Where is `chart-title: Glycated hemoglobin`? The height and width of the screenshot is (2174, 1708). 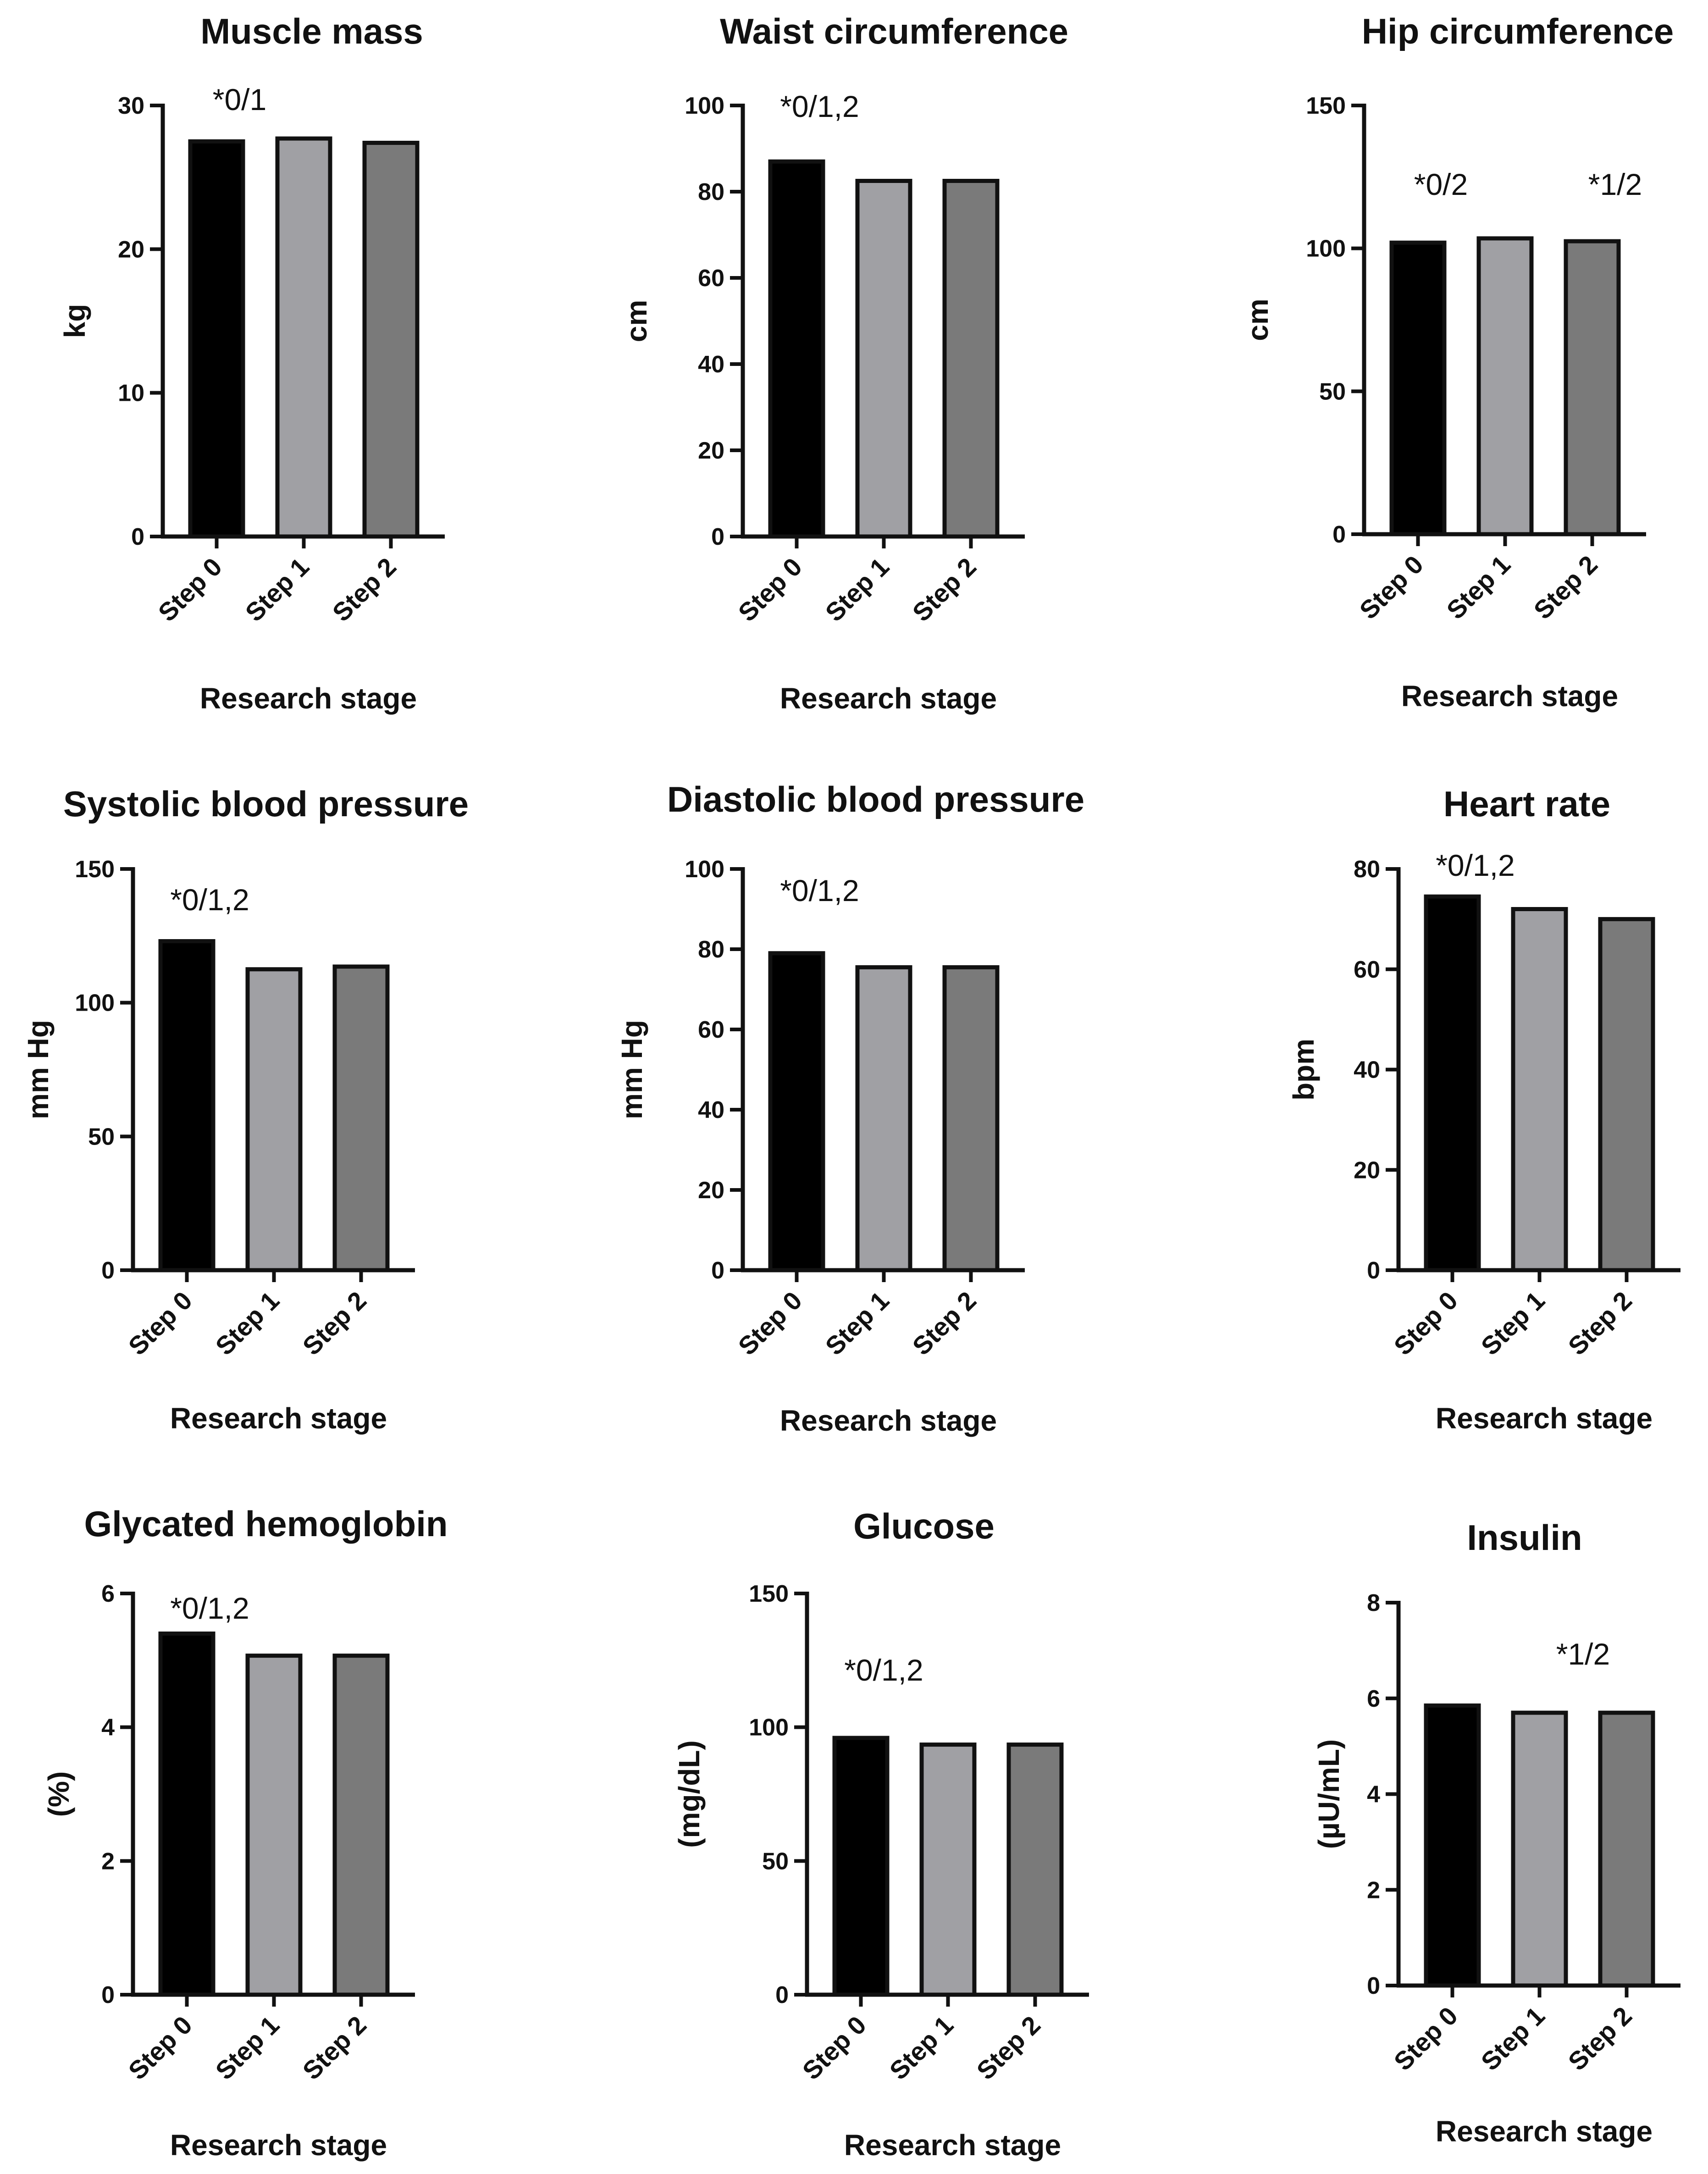 chart-title: Glycated hemoglobin is located at coordinates (266, 1524).